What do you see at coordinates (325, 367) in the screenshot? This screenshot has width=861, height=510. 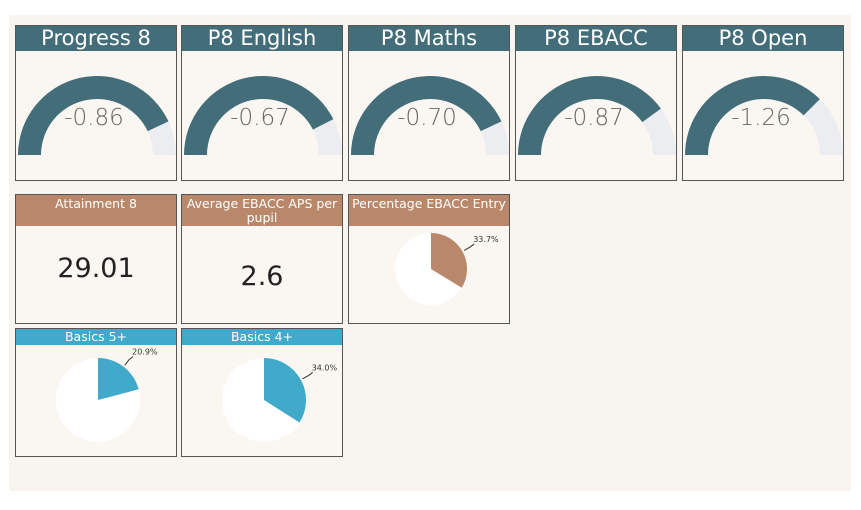 I see `pie-slice-label: 34.0%` at bounding box center [325, 367].